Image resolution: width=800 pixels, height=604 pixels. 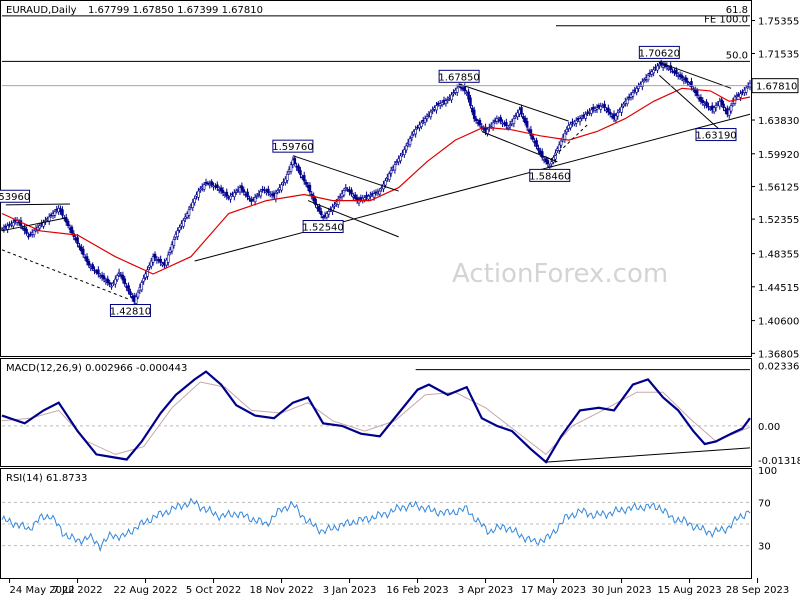 I want to click on price-tick-label: 1.40600, so click(x=778, y=322).